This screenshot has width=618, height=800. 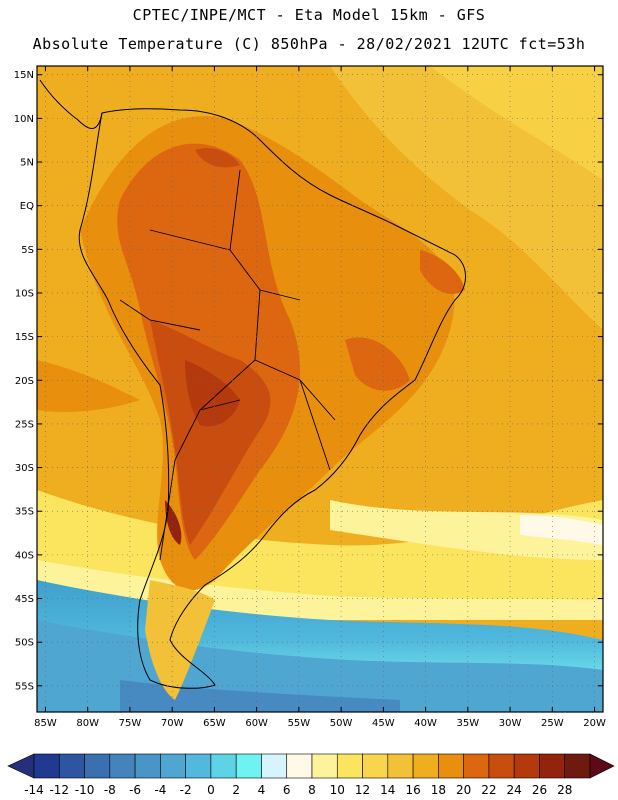 I want to click on lon-label: 80W, so click(x=87, y=723).